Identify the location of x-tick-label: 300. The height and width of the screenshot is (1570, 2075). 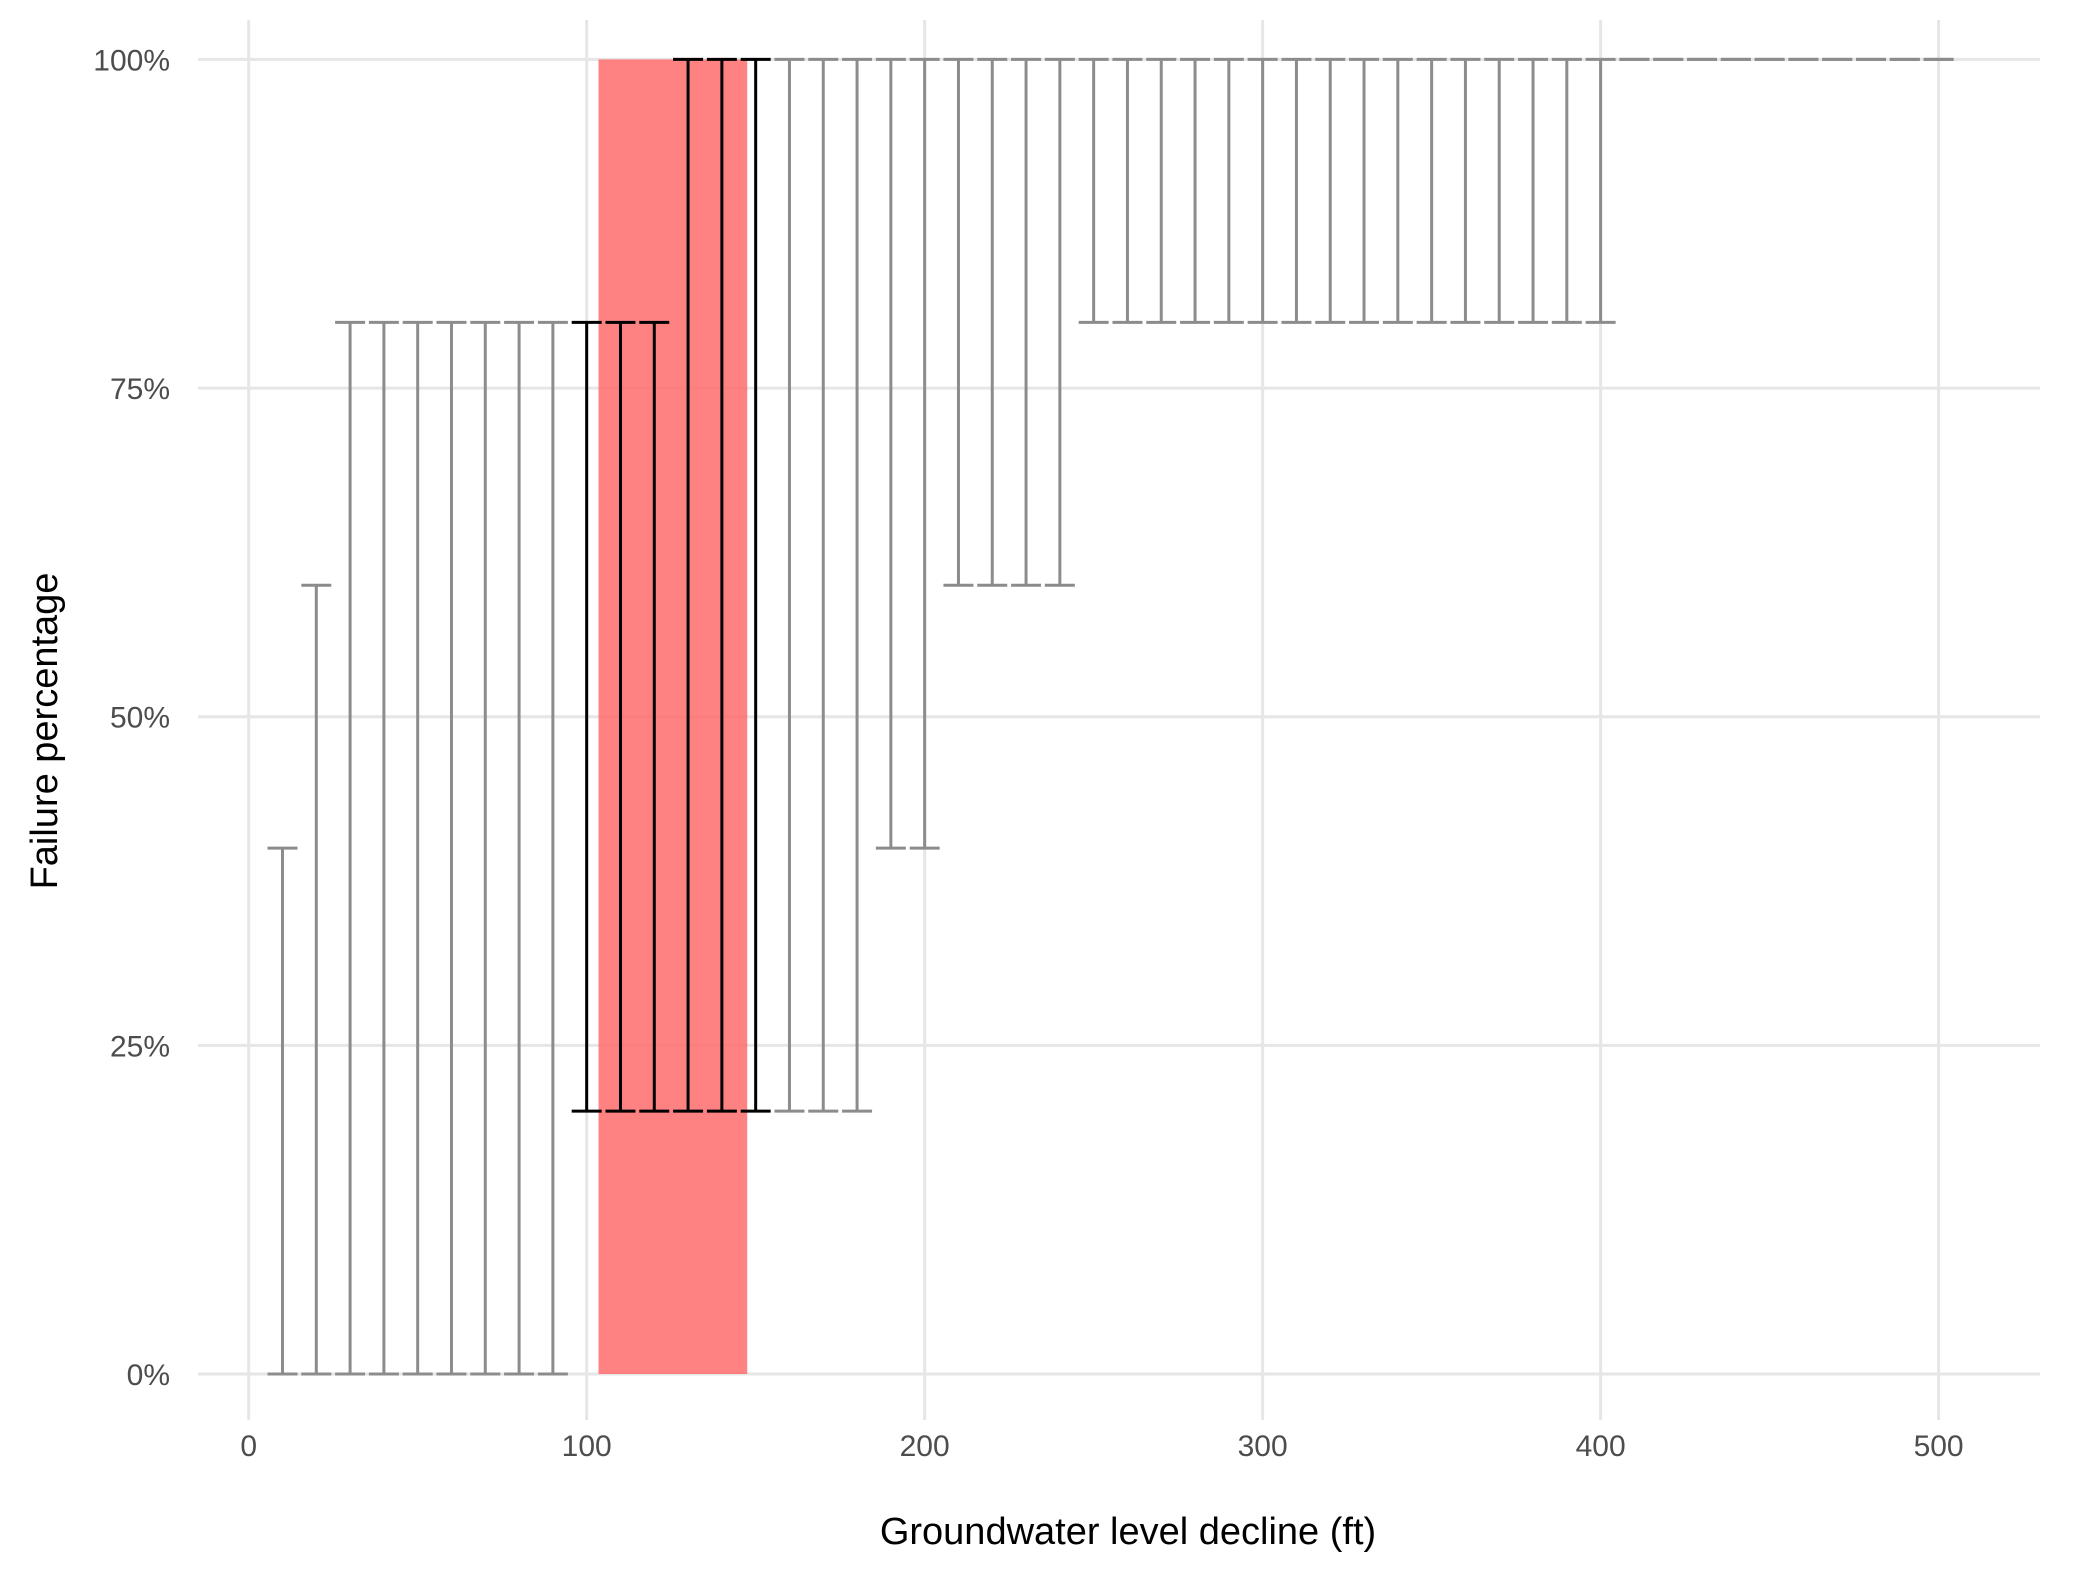
(1263, 1446).